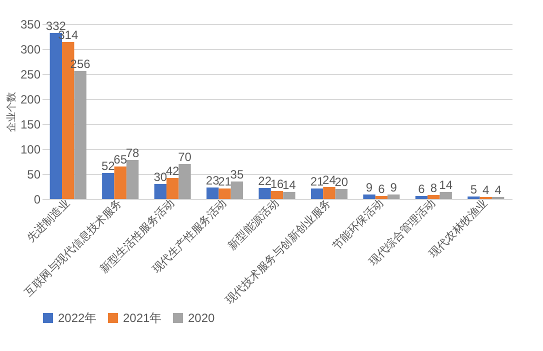  I want to click on data-label: 42, so click(173, 171).